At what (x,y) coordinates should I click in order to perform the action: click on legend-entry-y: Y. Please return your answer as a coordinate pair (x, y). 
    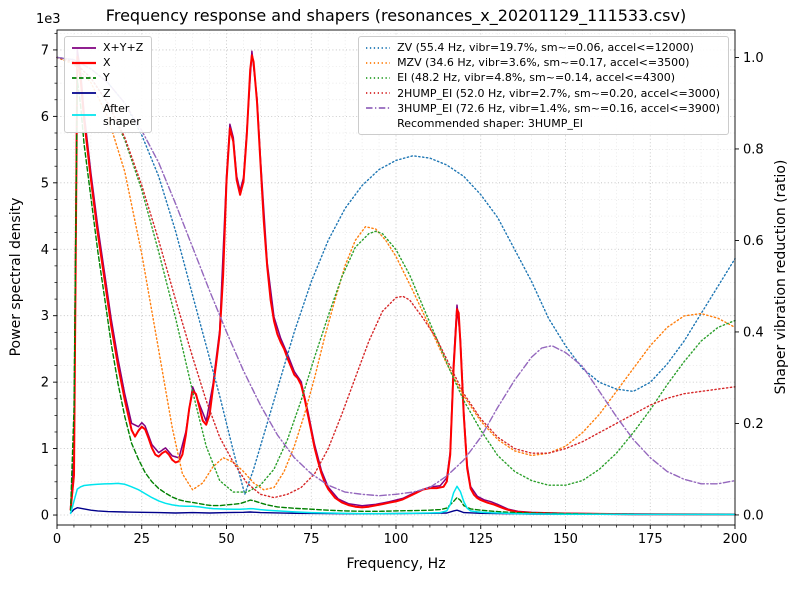
    Looking at the image, I should click on (107, 77).